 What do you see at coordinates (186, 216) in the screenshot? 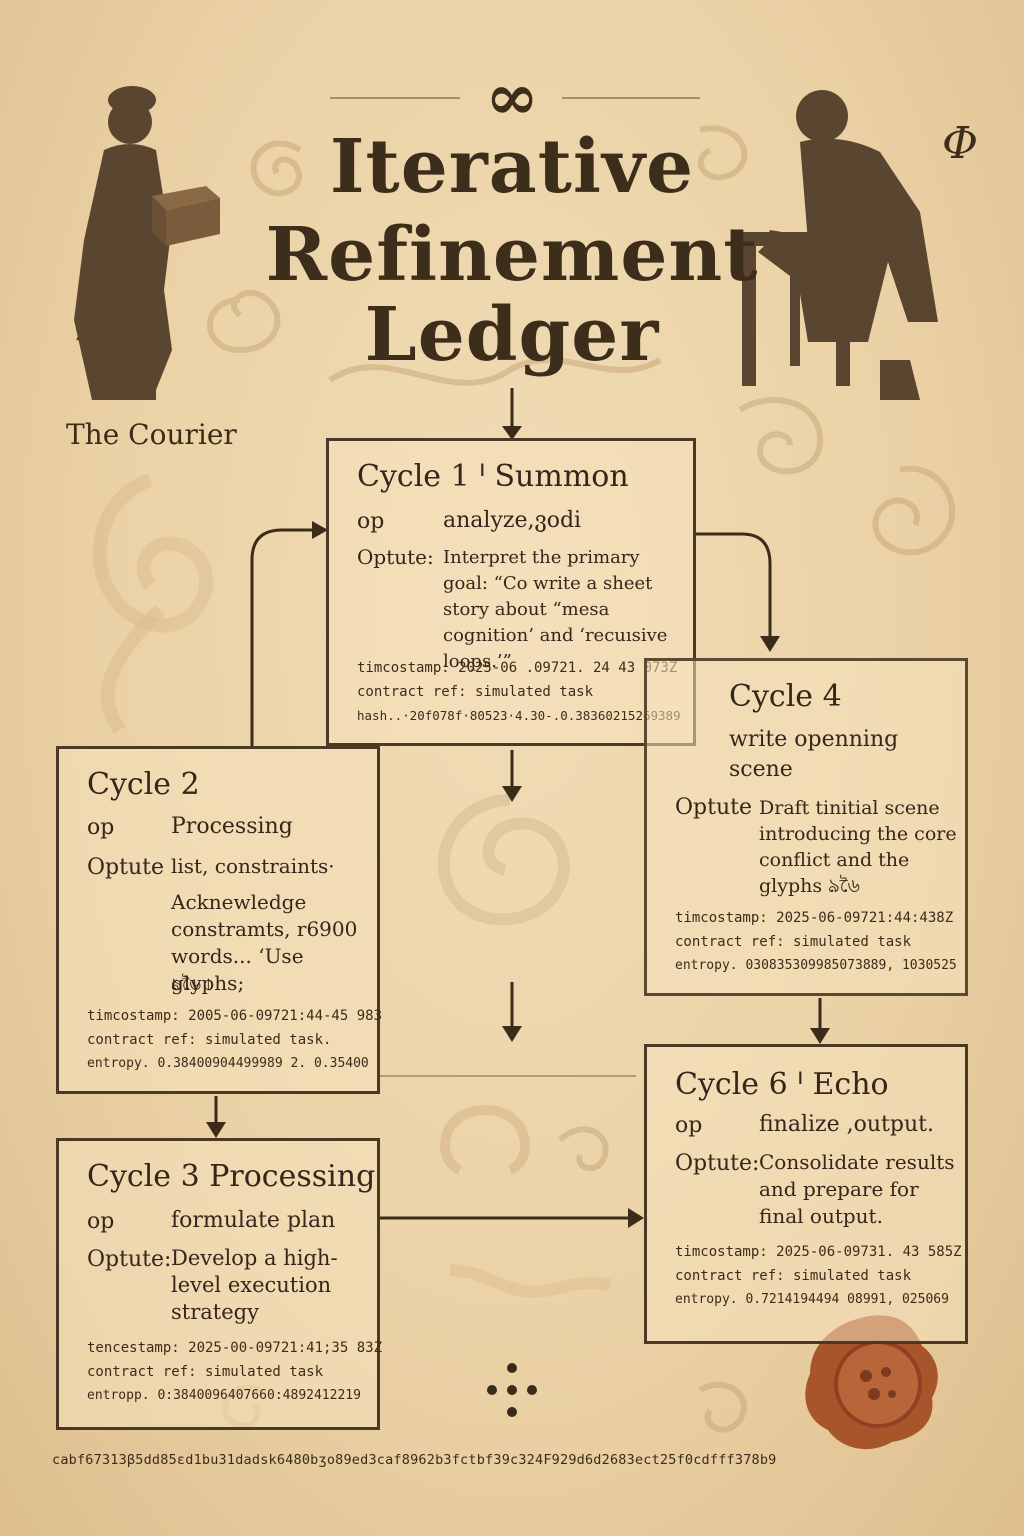
I see `parcel-icon` at bounding box center [186, 216].